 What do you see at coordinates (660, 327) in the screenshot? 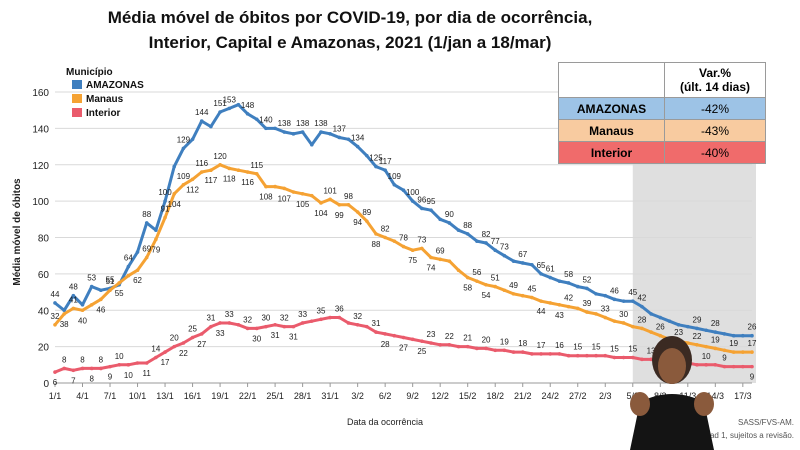
I see `data-label: 26` at bounding box center [660, 327].